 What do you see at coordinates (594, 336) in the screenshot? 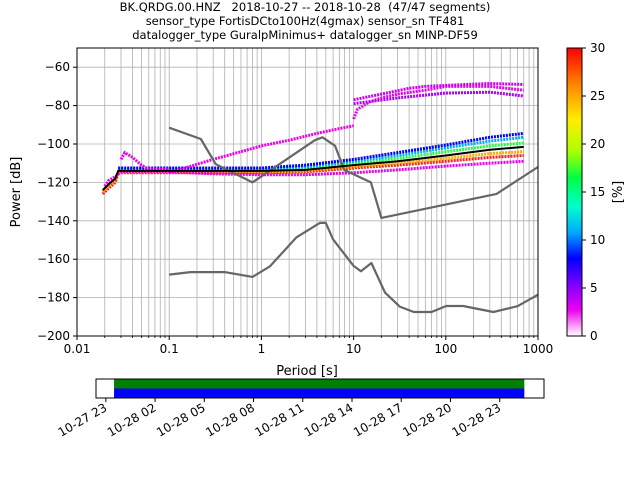
I see `colorbar-tick-label: 0` at bounding box center [594, 336].